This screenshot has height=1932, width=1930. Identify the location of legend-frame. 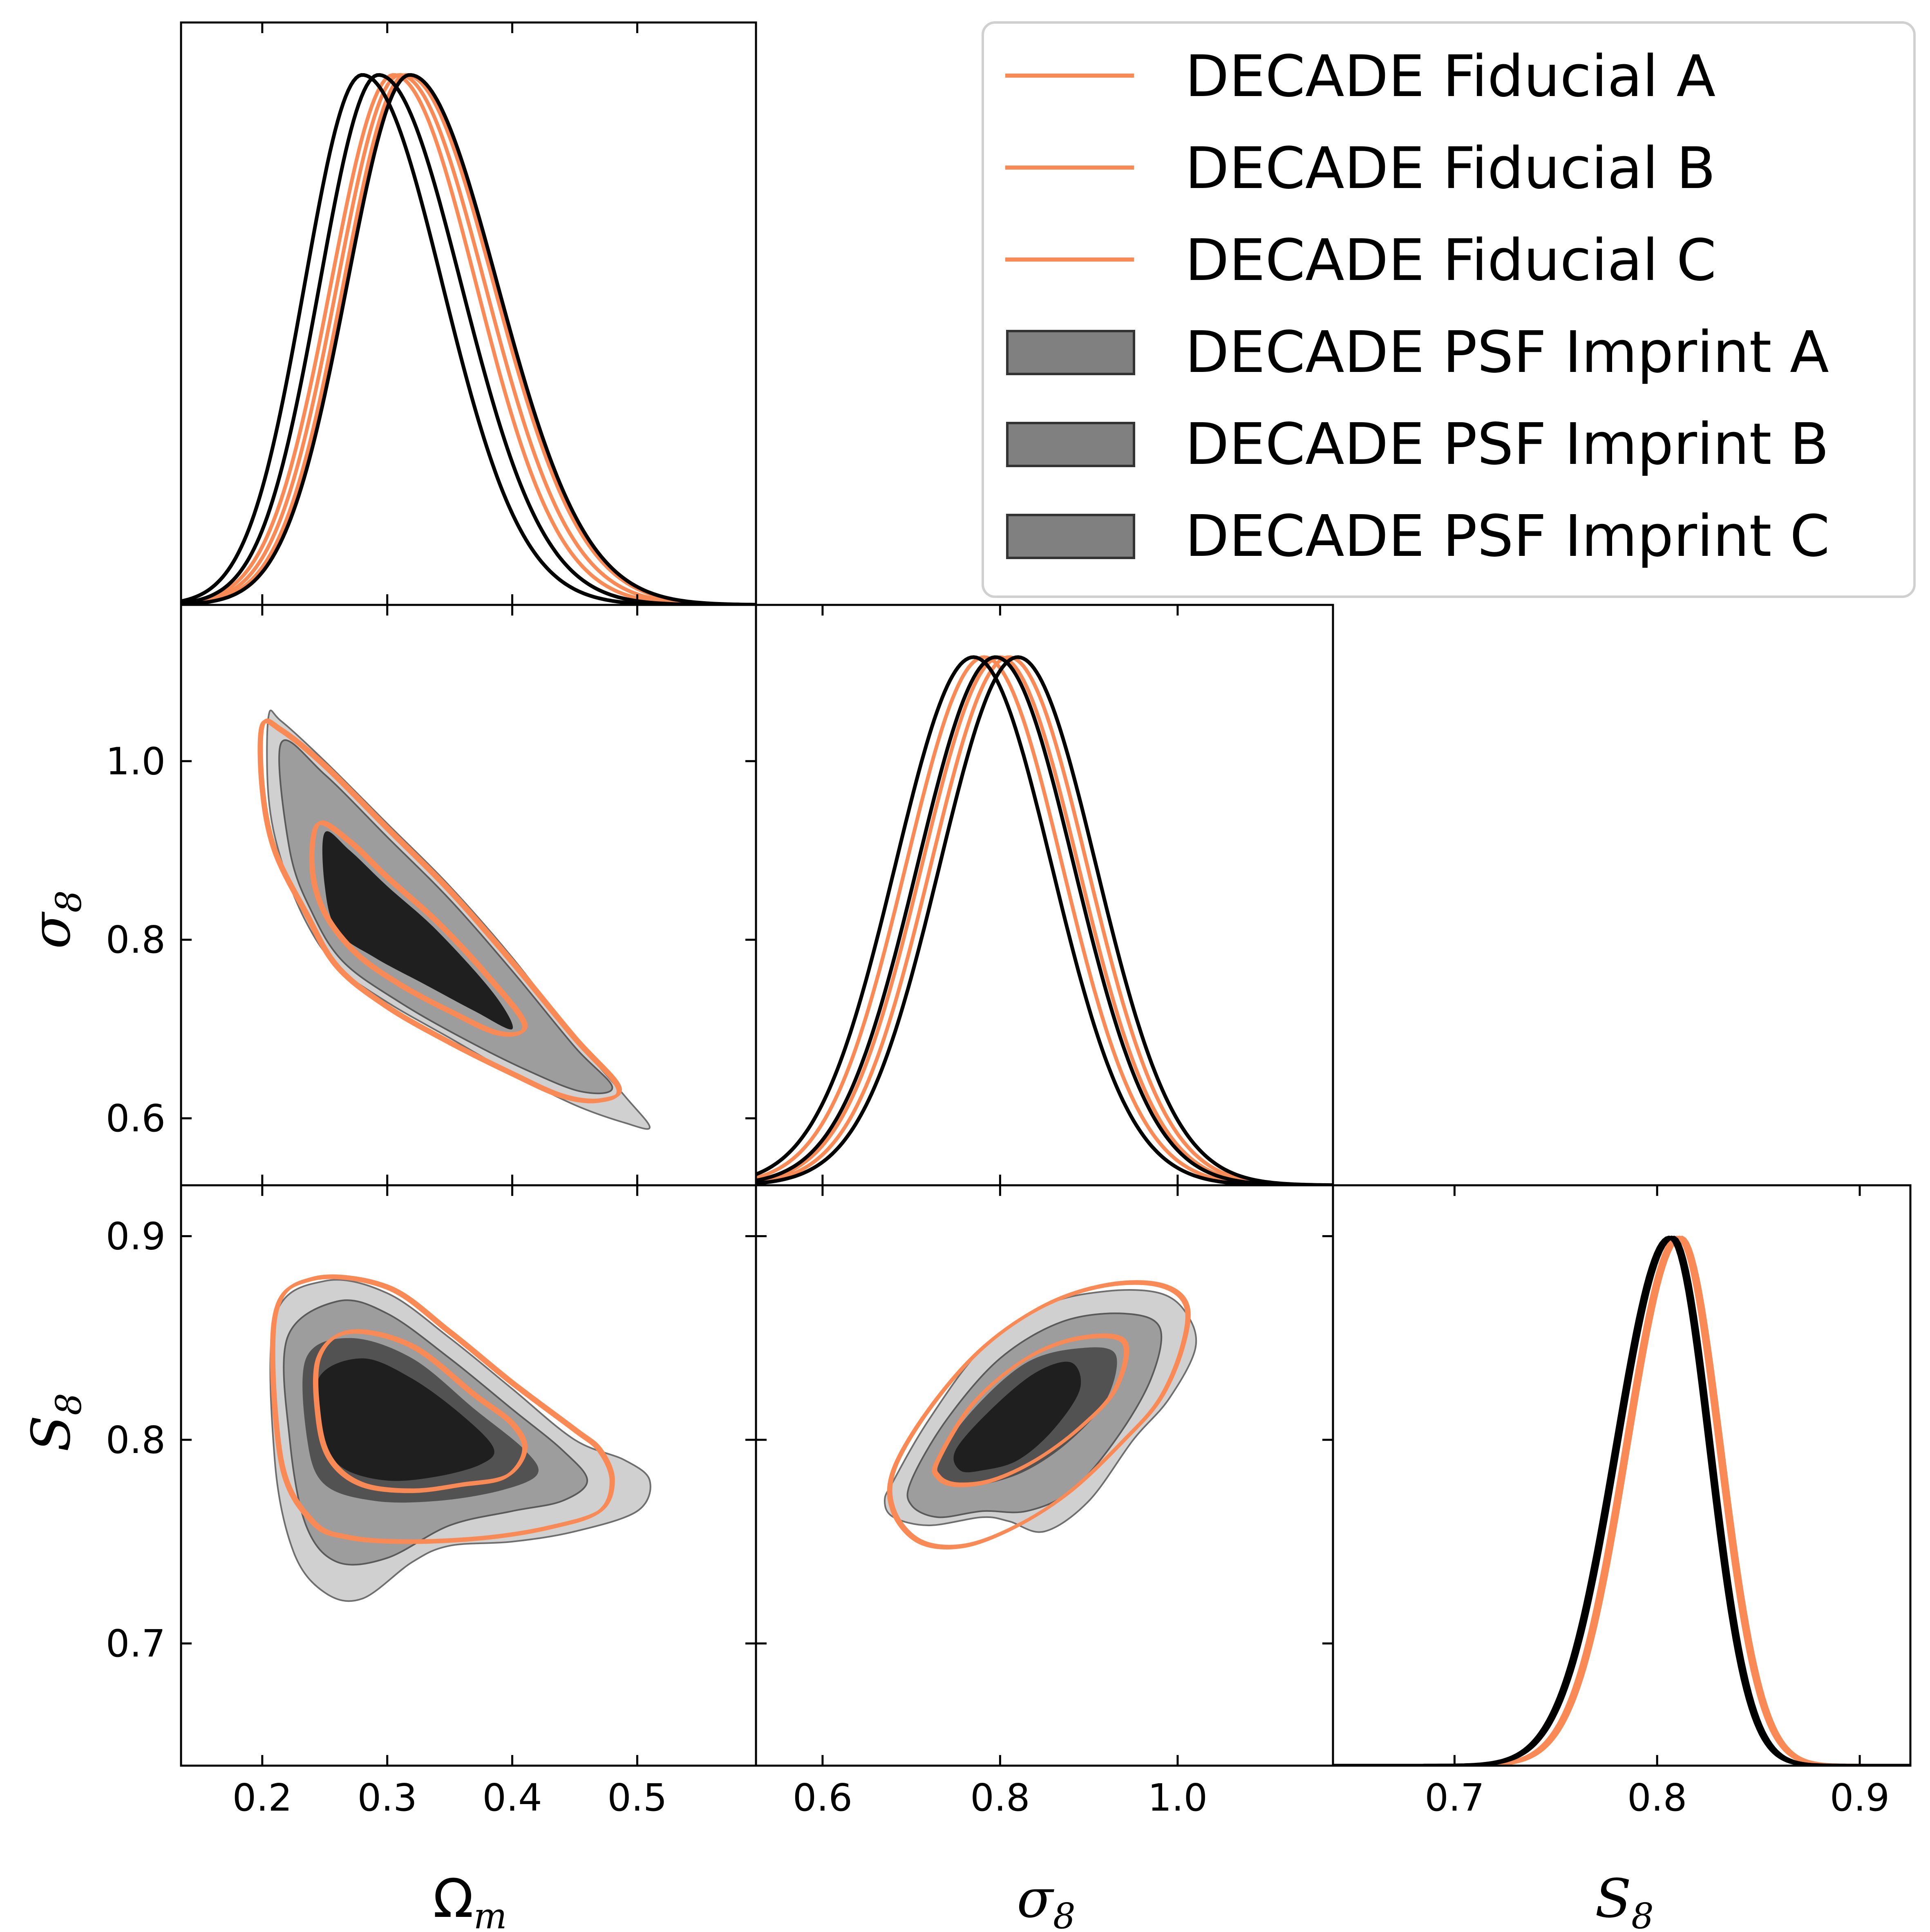
(1449, 310).